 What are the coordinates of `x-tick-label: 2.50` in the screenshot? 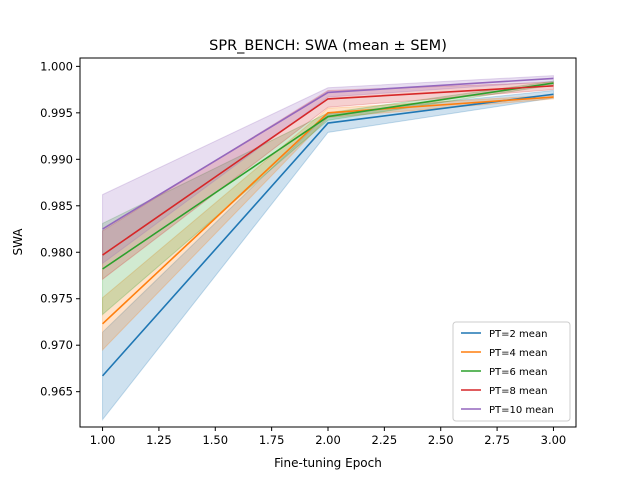 It's located at (441, 440).